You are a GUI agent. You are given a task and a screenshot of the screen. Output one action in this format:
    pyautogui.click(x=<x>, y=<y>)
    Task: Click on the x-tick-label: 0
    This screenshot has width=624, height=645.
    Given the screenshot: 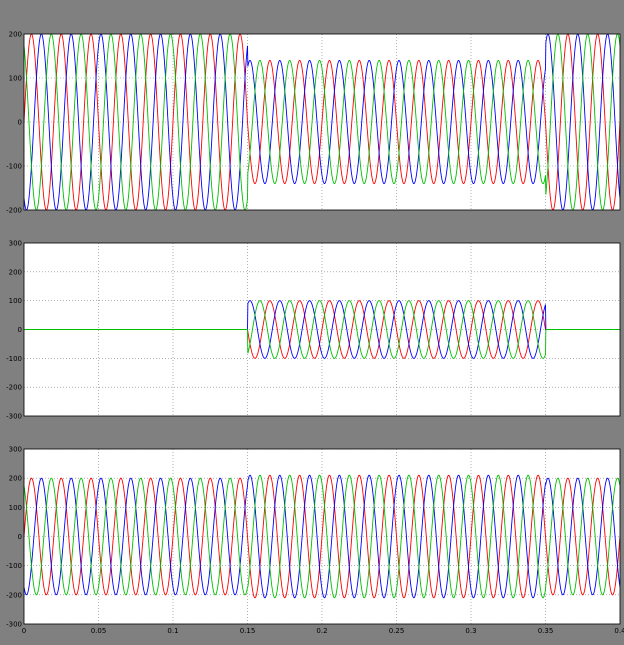 What is the action you would take?
    pyautogui.click(x=24, y=631)
    